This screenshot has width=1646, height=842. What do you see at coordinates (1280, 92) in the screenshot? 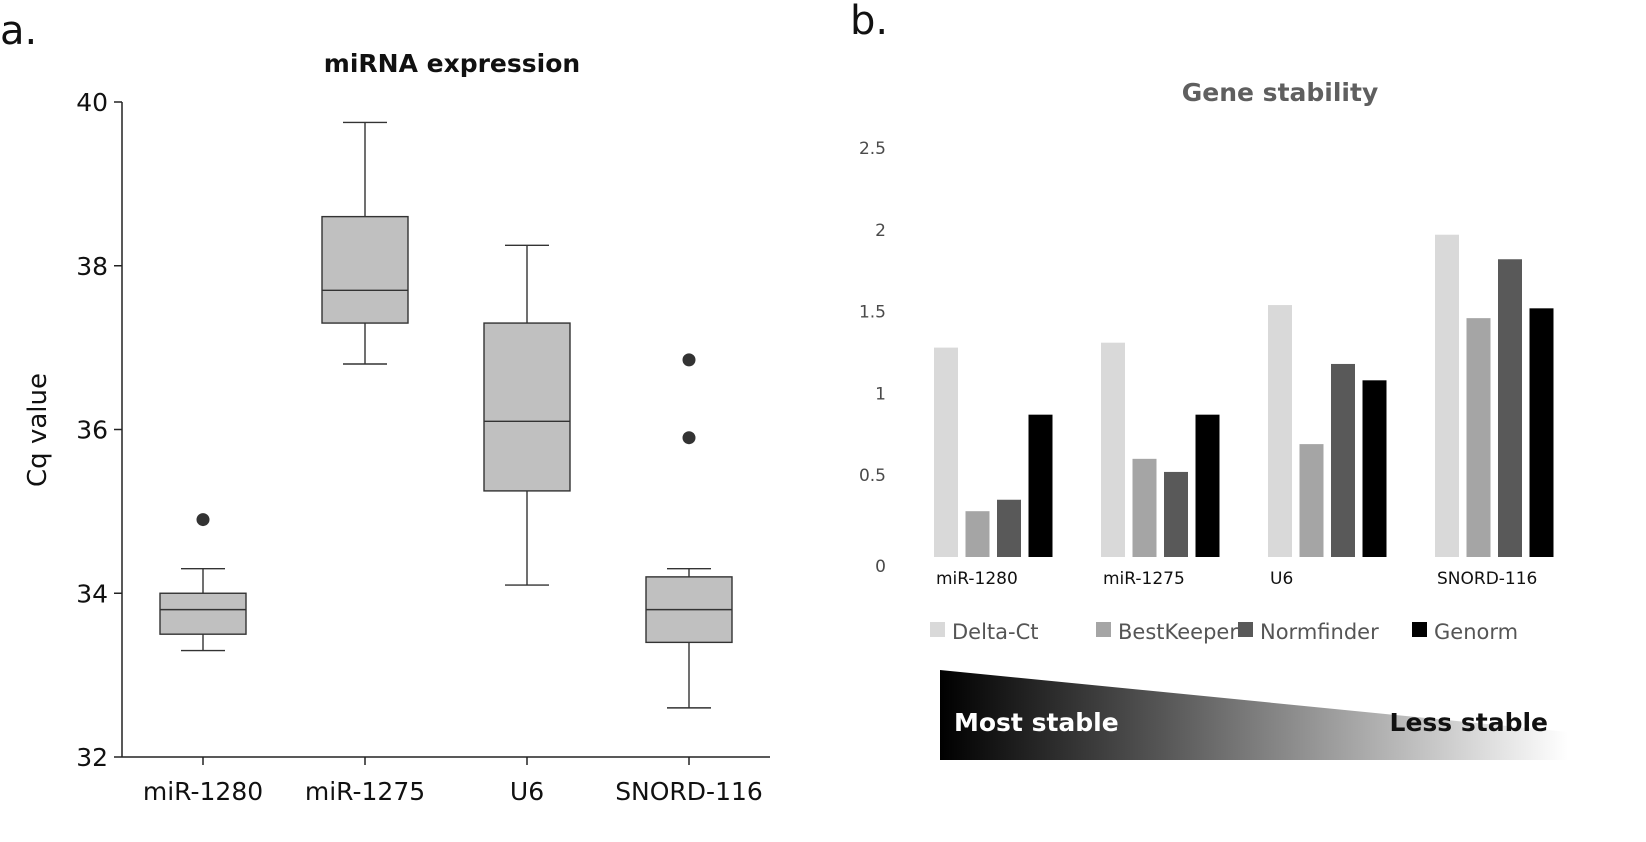
I see `barchart-title: Gene stability` at bounding box center [1280, 92].